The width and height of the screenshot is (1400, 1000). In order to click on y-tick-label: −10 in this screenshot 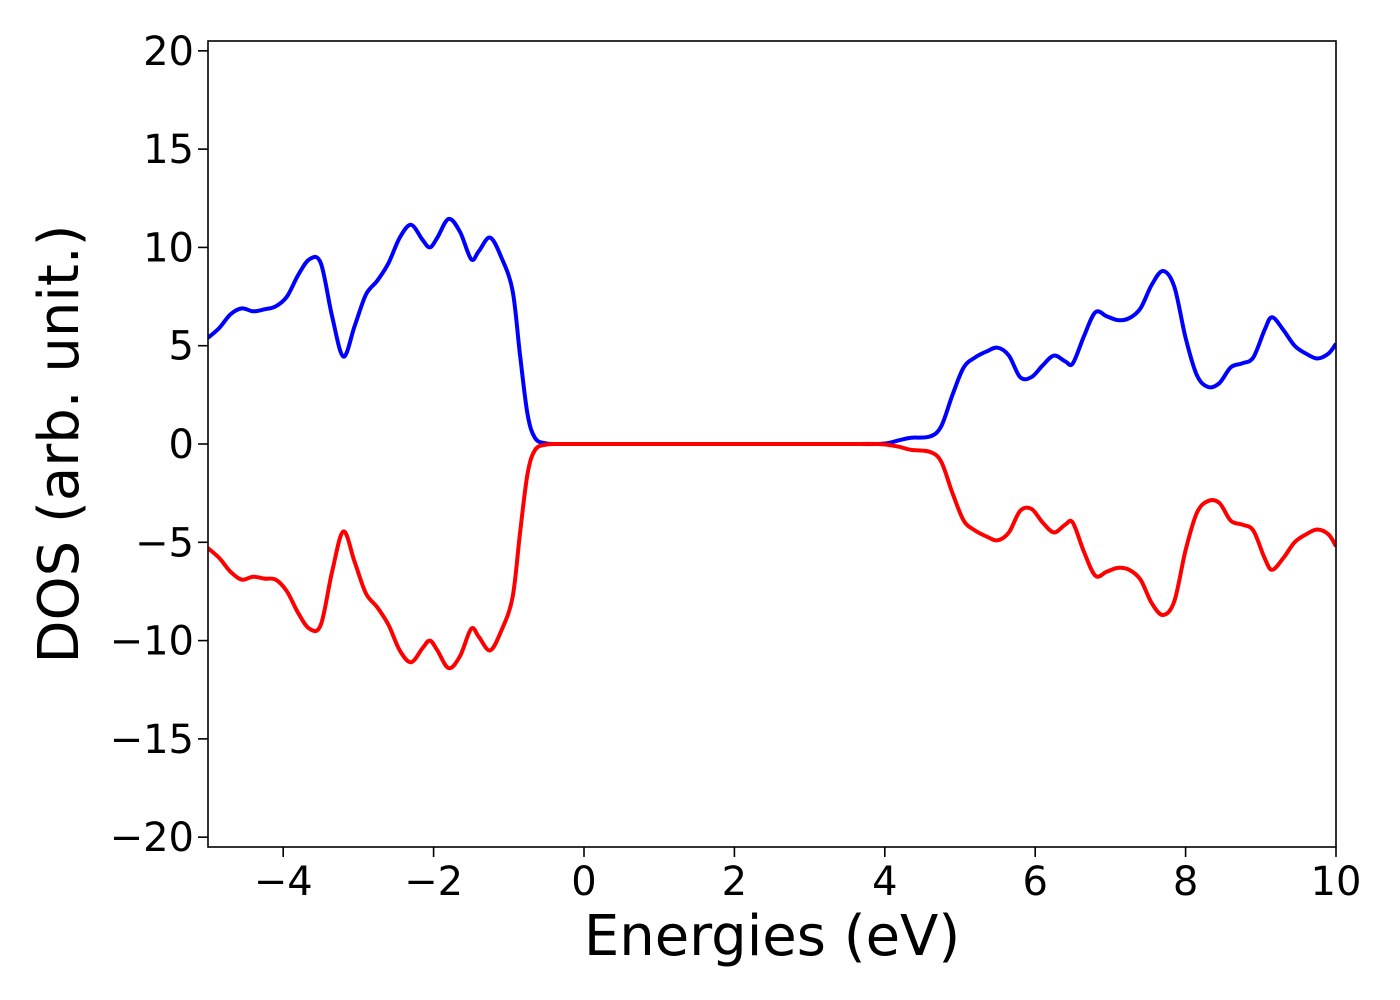, I will do `click(152, 642)`.